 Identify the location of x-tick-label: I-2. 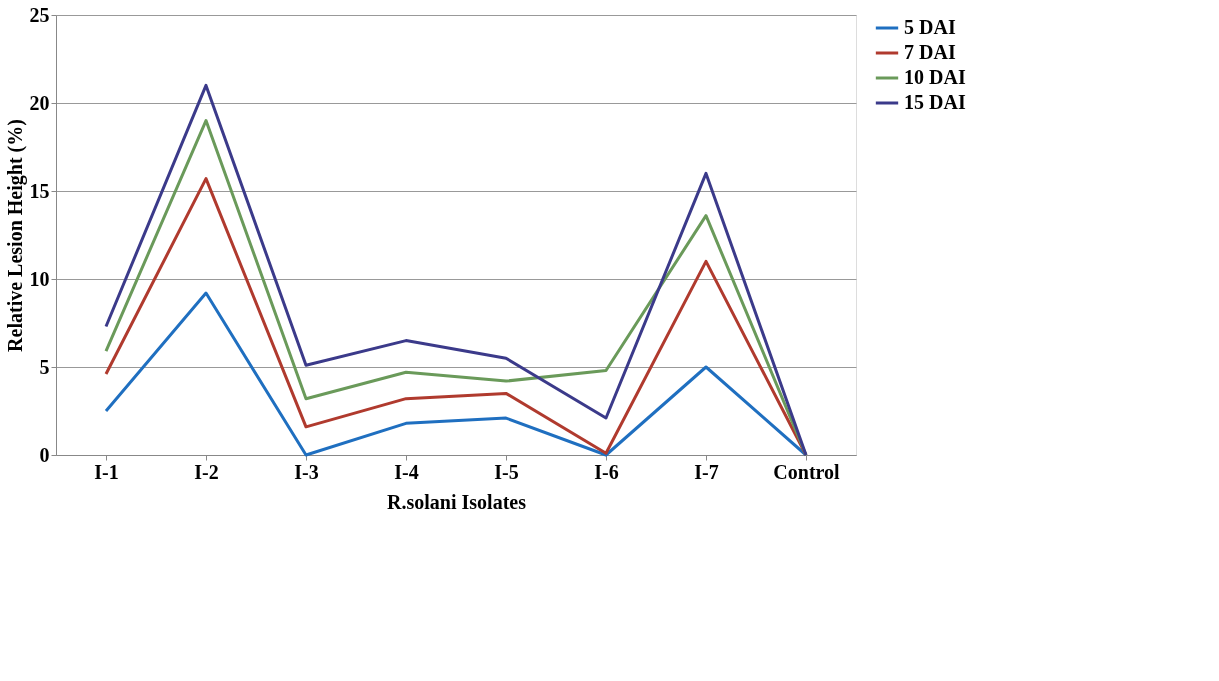
(206, 471).